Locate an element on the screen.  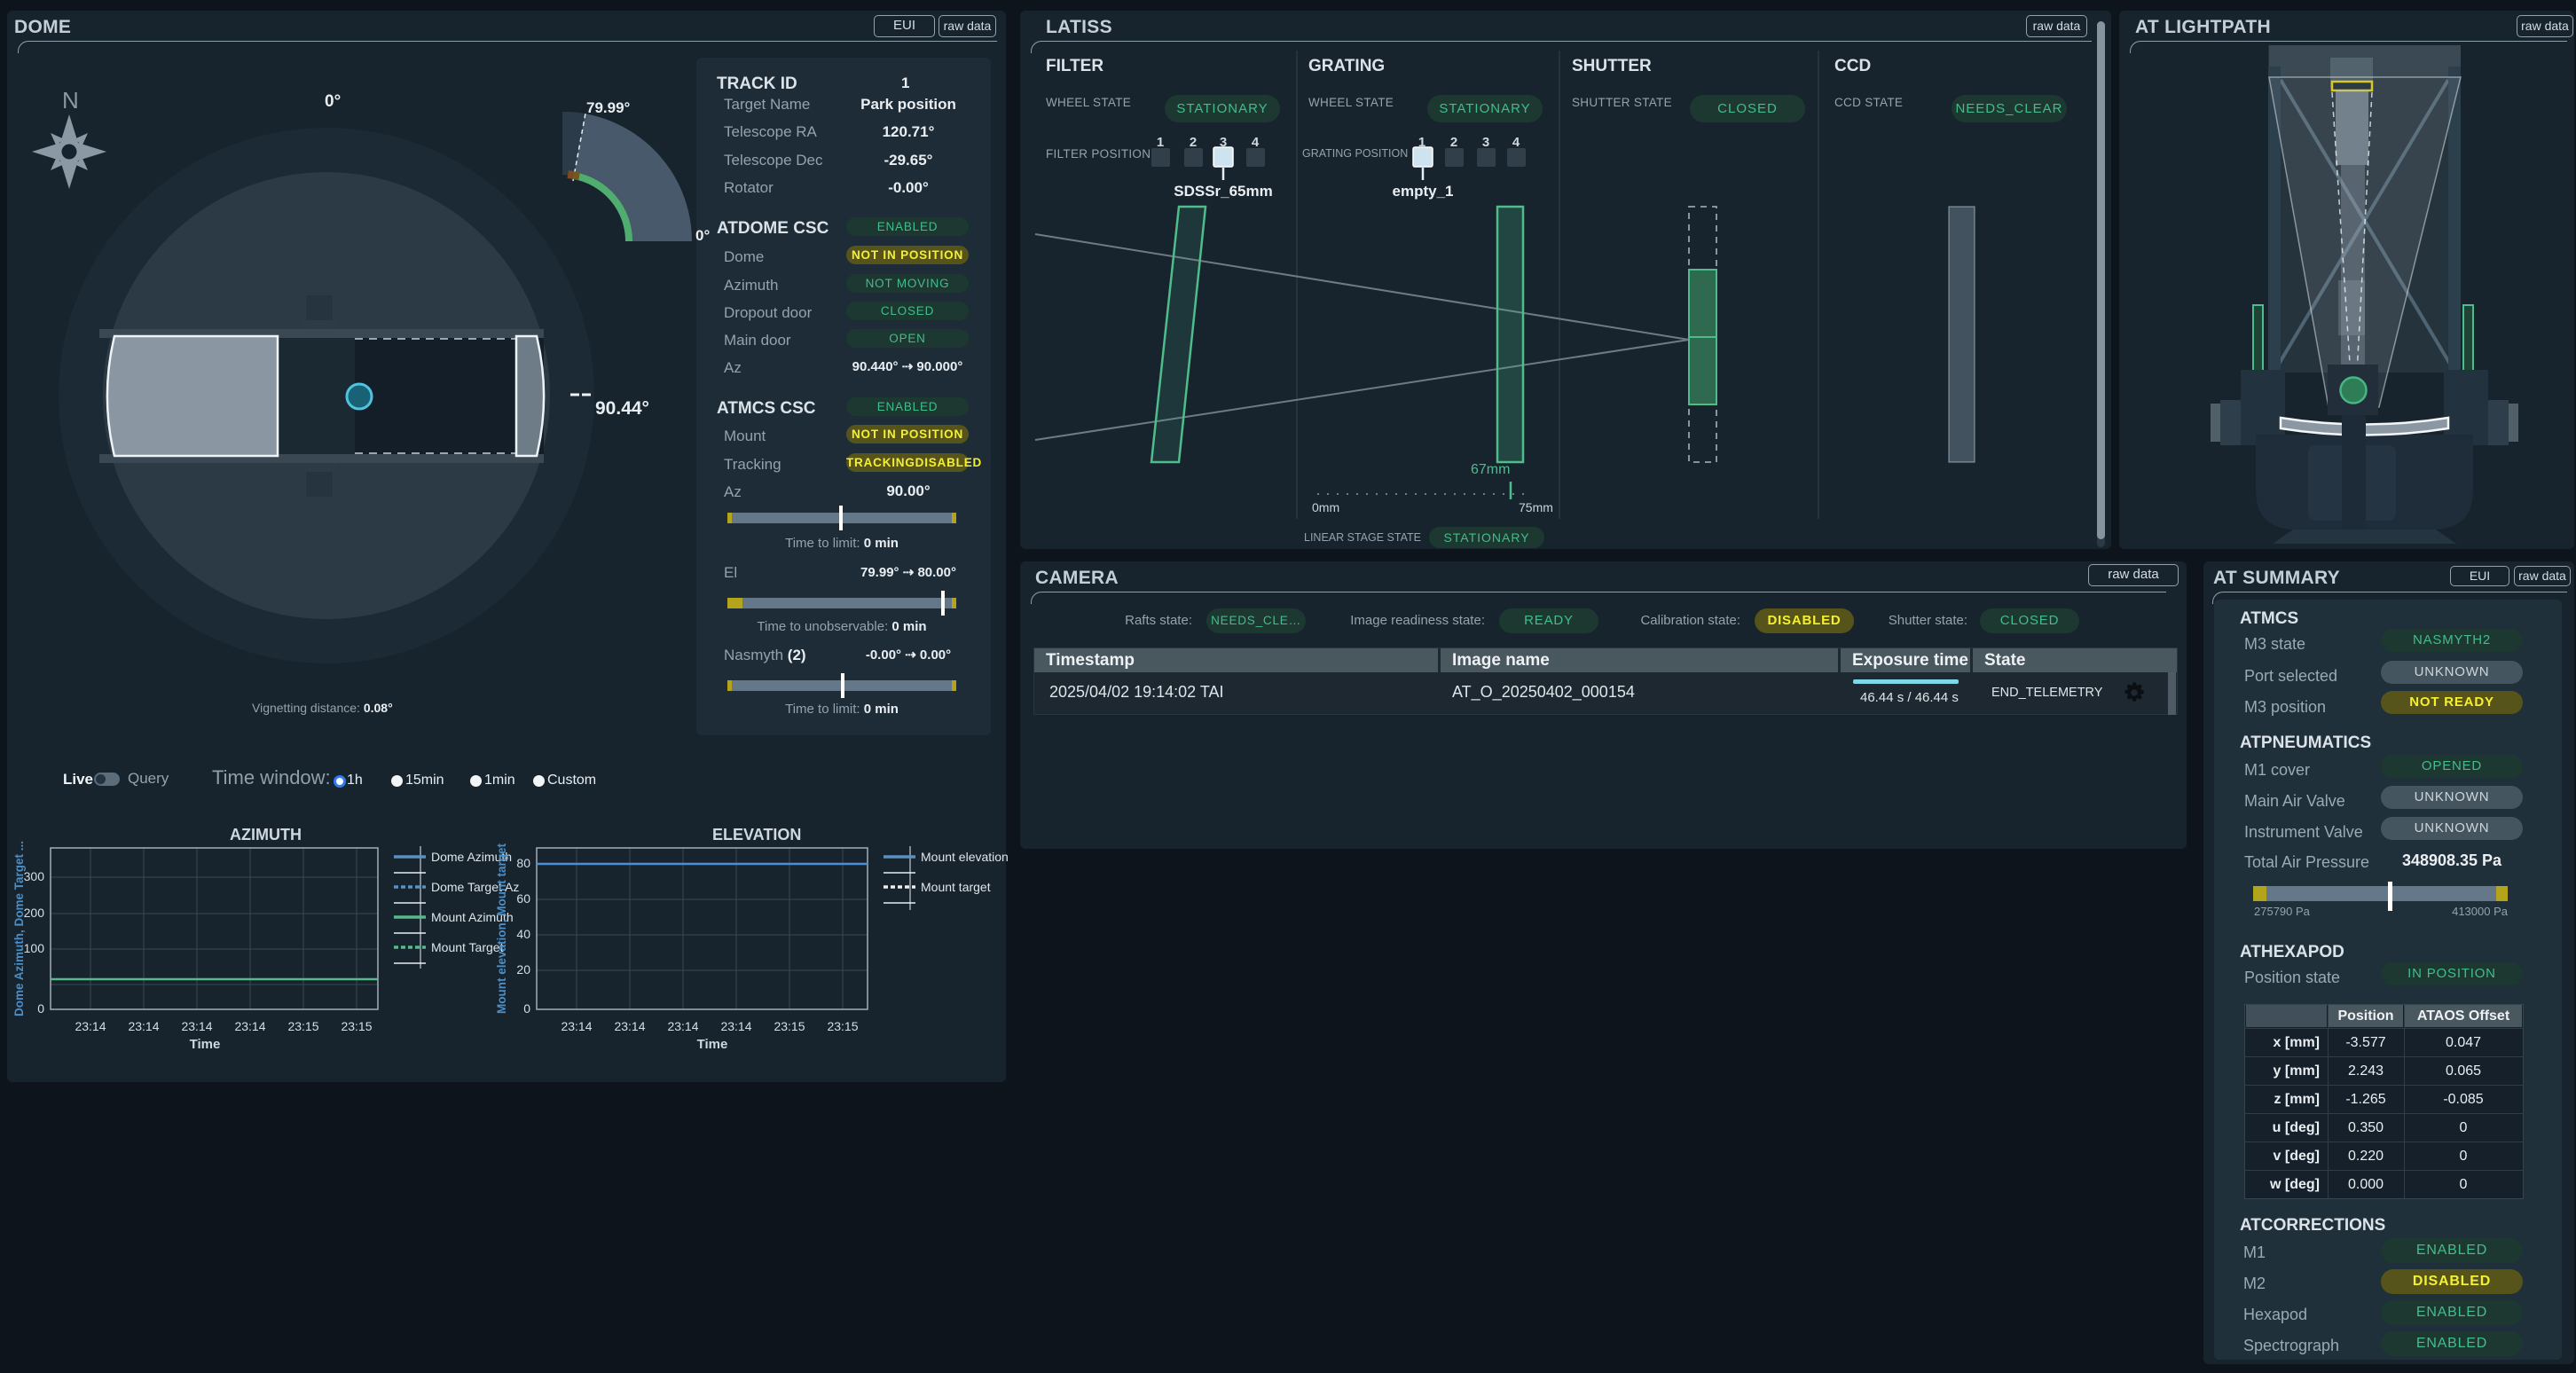
svg-text: Dome Azimuth is located at coordinates (471, 857).